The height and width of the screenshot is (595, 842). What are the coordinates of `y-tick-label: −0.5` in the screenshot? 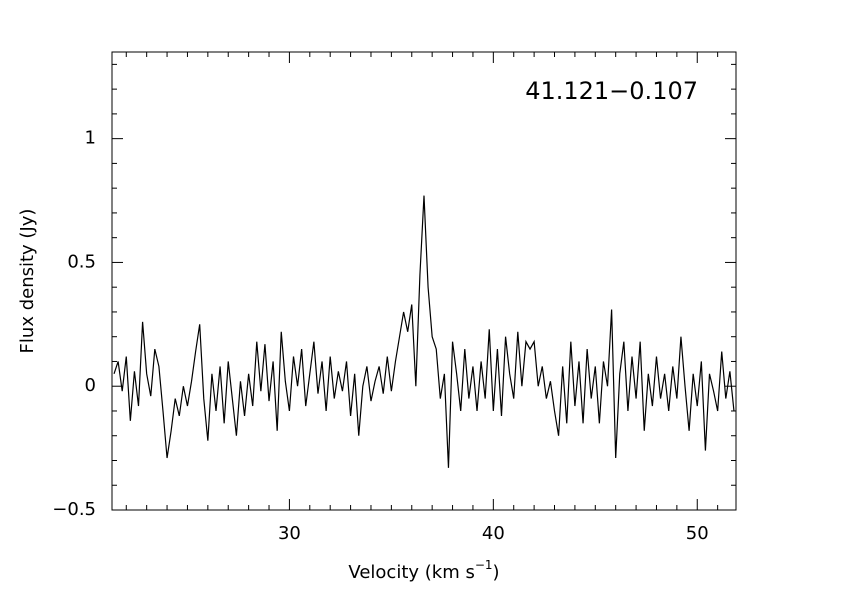 It's located at (74, 509).